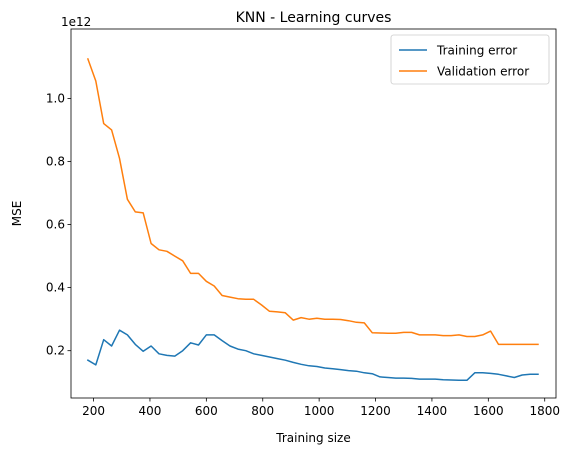 This screenshot has height=455, width=567. I want to click on legend-label: Training error, so click(476, 51).